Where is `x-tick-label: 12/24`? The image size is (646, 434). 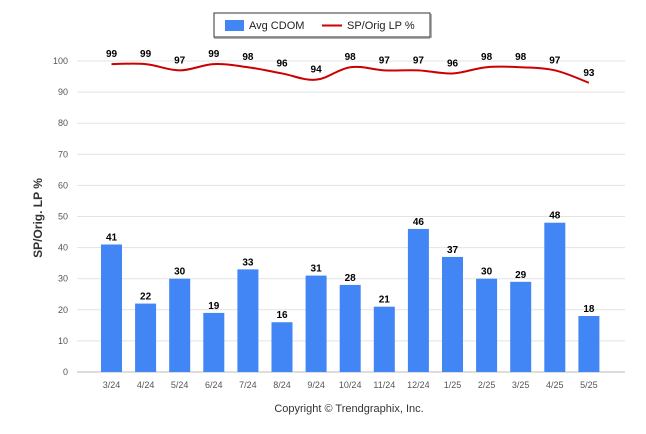 x-tick-label: 12/24 is located at coordinates (418, 385).